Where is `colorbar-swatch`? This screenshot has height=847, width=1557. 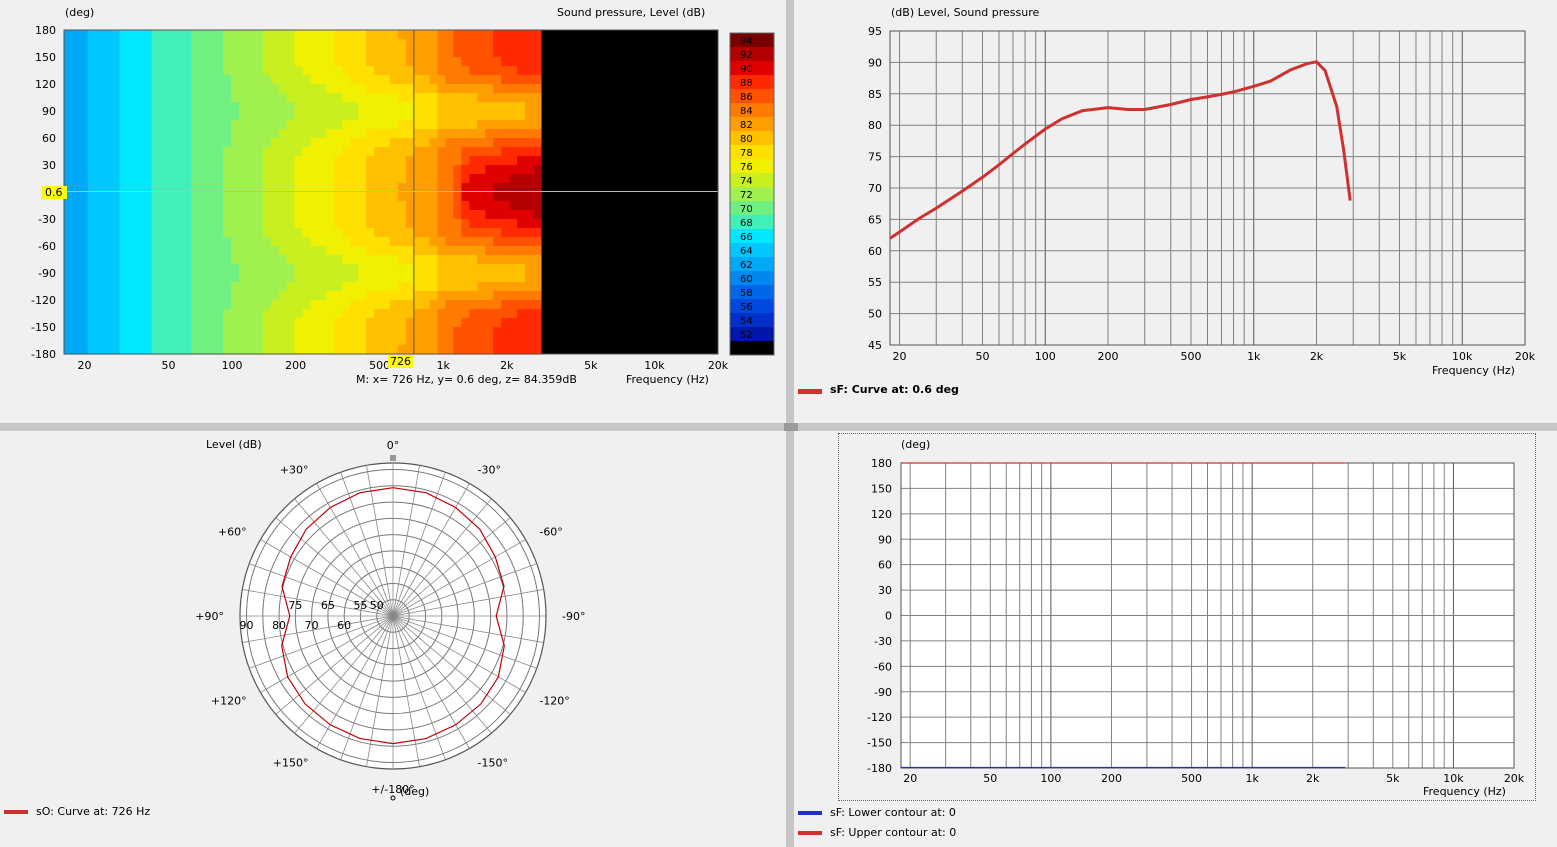
colorbar-swatch is located at coordinates (752, 222).